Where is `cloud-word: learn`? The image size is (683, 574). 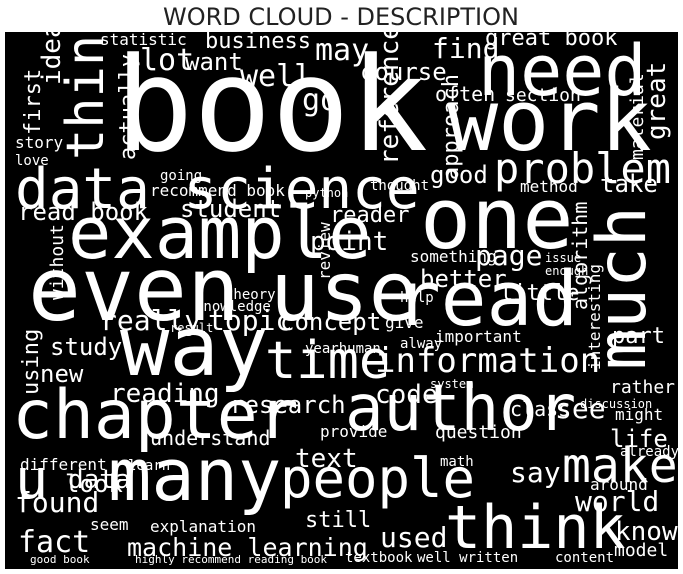
cloud-word: learn is located at coordinates (149, 466).